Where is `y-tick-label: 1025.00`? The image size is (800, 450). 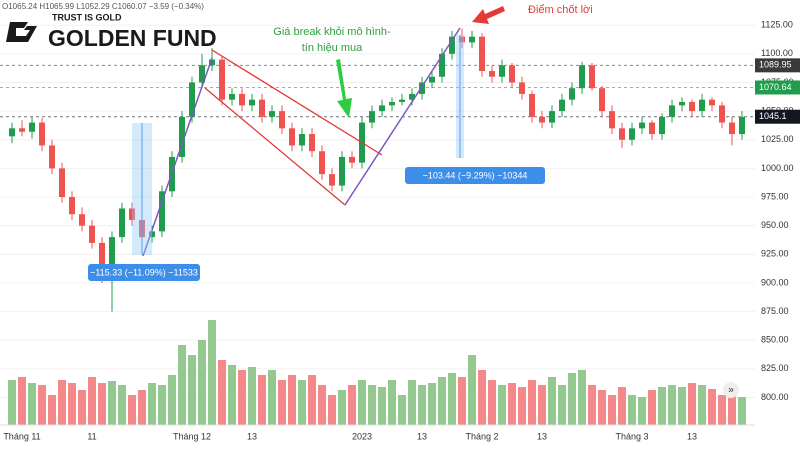 y-tick-label: 1025.00 is located at coordinates (777, 139).